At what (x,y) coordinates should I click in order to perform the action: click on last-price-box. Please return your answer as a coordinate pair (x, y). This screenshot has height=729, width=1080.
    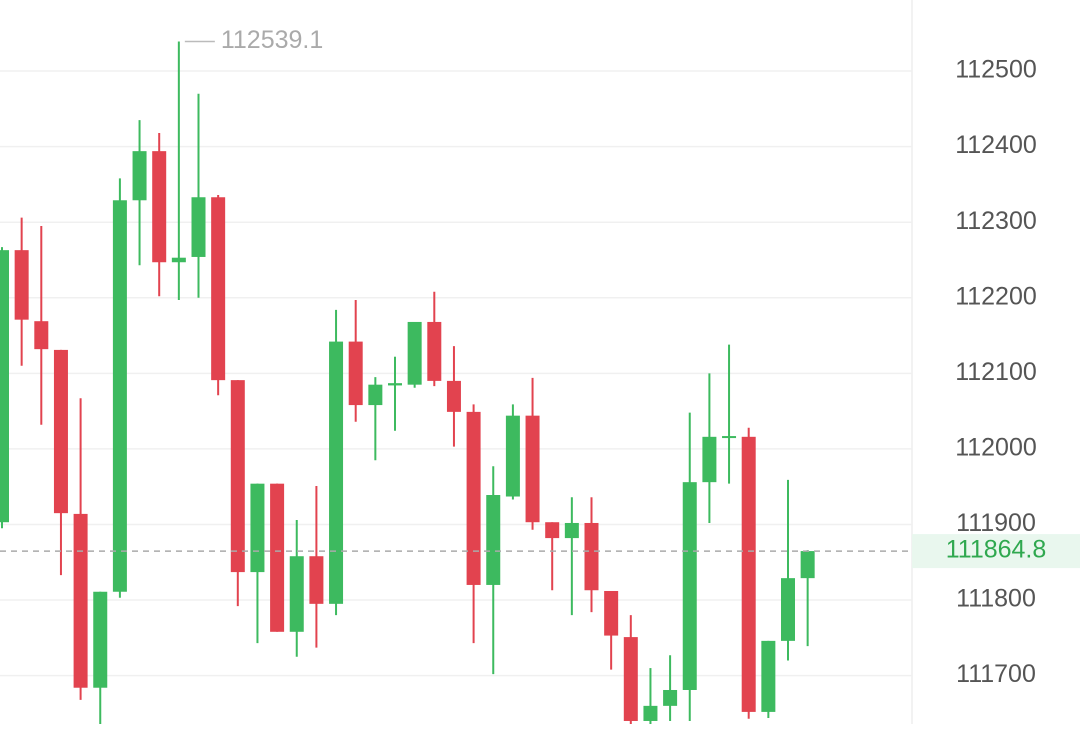
    Looking at the image, I should click on (996, 551).